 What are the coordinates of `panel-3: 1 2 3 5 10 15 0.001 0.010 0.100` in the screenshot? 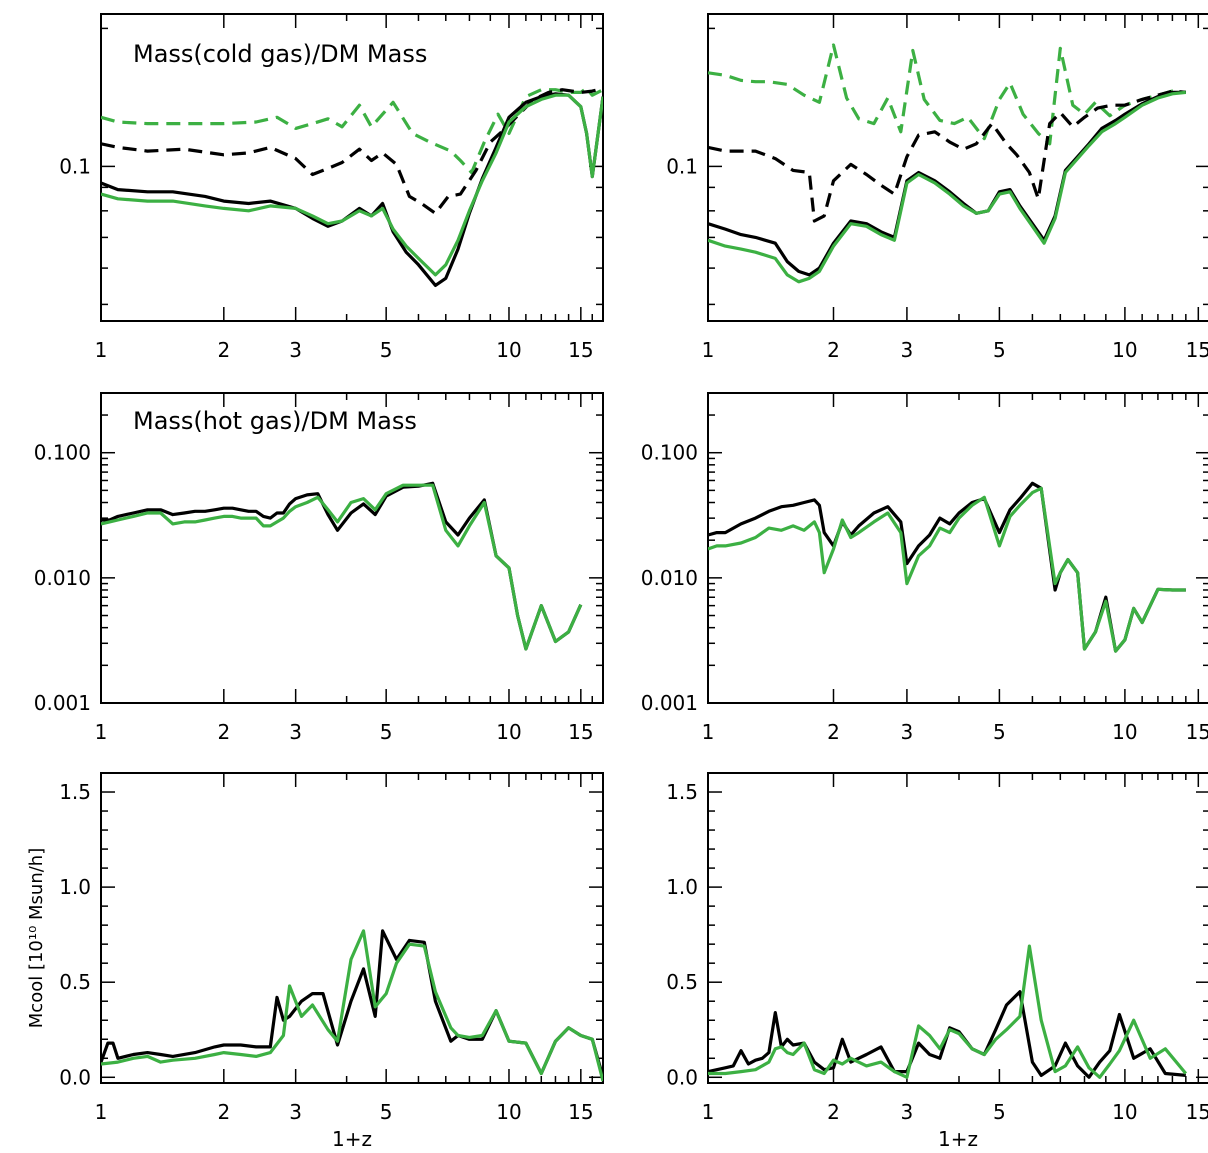 It's located at (319, 568).